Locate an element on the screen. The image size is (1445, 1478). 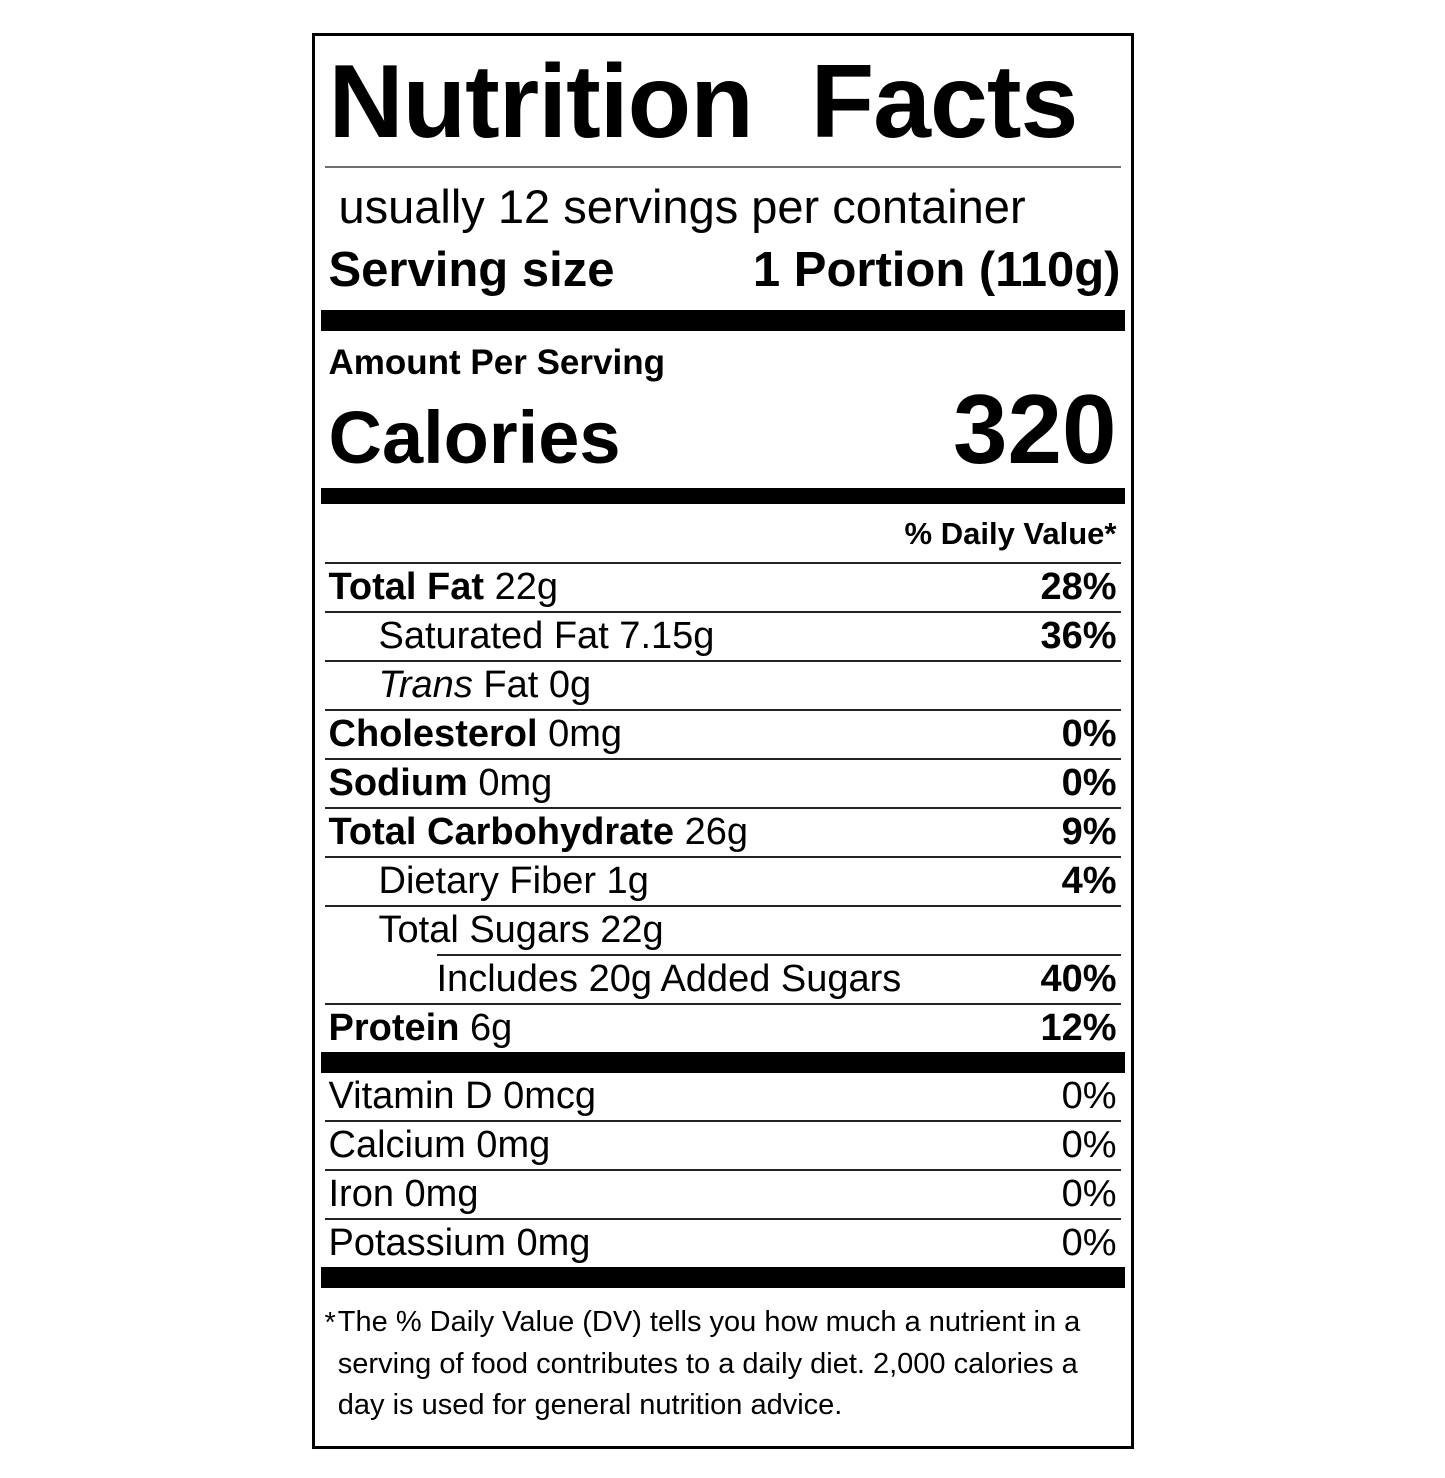
daily-value-percent: 4% is located at coordinates (1089, 881).